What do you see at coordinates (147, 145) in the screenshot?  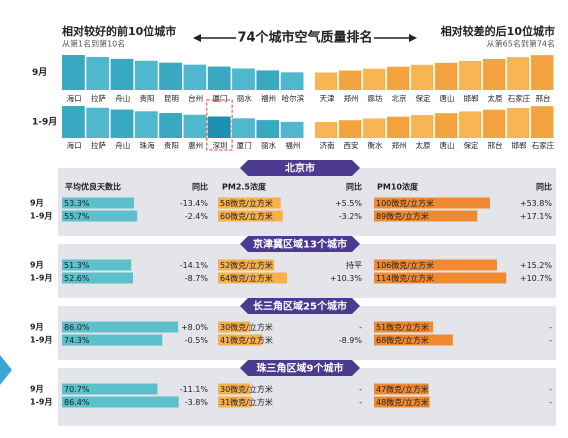 I see `city-label: 珠海` at bounding box center [147, 145].